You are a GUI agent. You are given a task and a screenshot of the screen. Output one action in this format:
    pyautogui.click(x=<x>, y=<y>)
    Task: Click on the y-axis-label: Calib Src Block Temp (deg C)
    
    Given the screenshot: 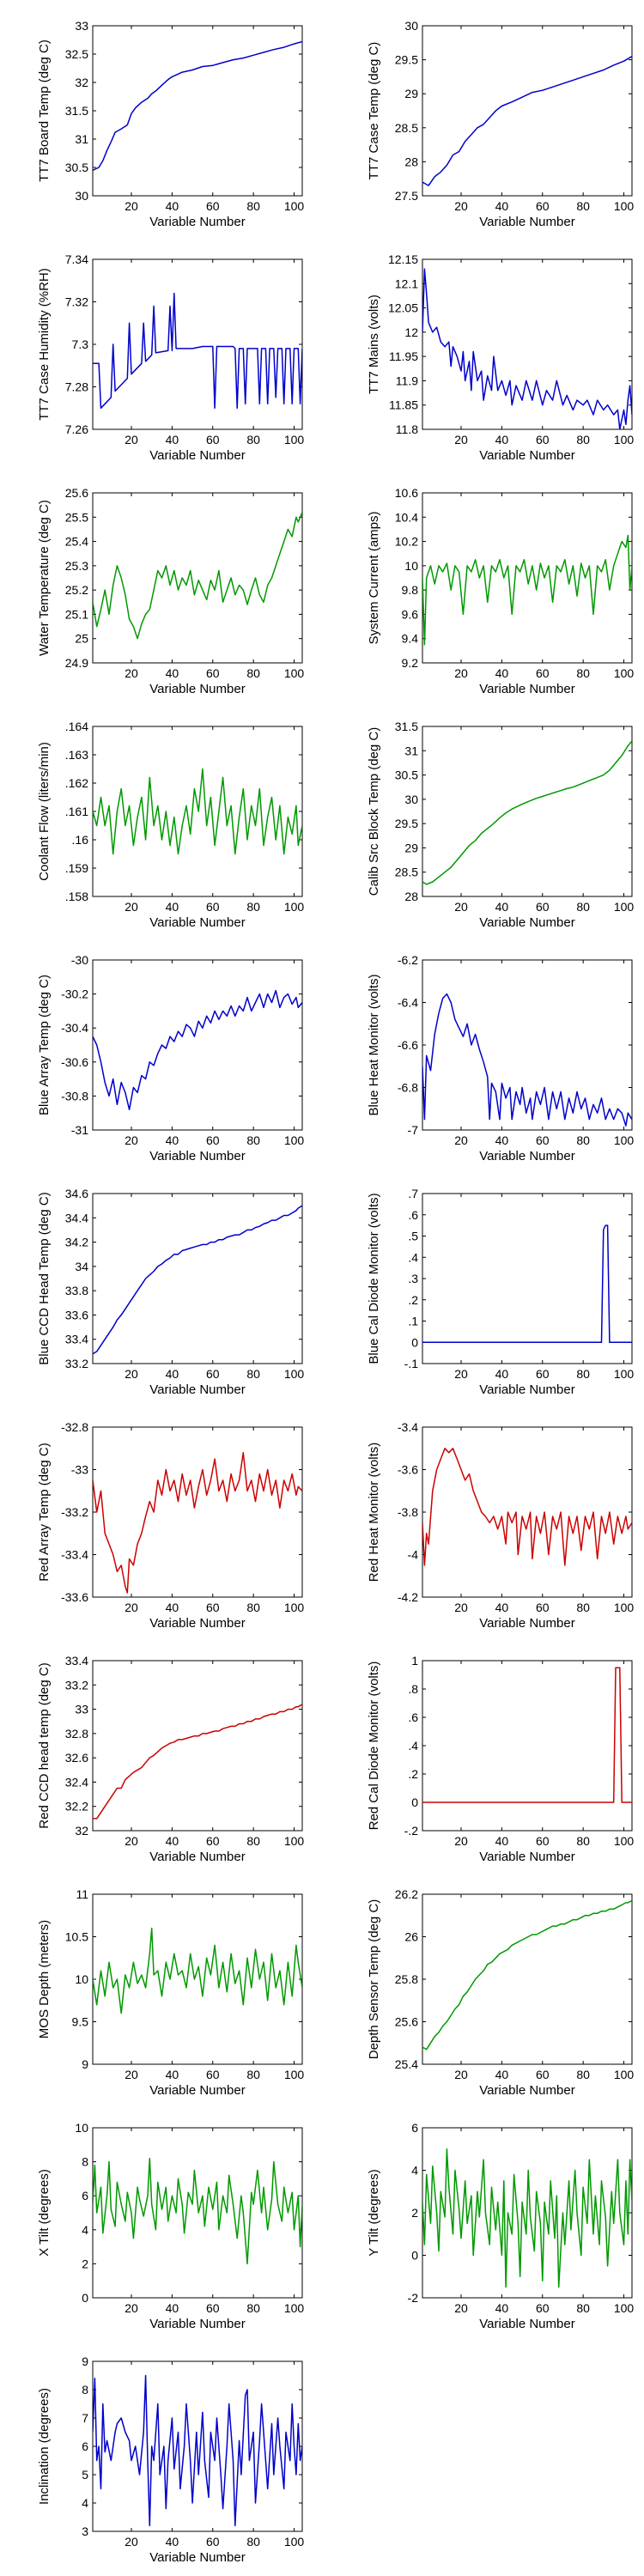 What is the action you would take?
    pyautogui.click(x=374, y=812)
    